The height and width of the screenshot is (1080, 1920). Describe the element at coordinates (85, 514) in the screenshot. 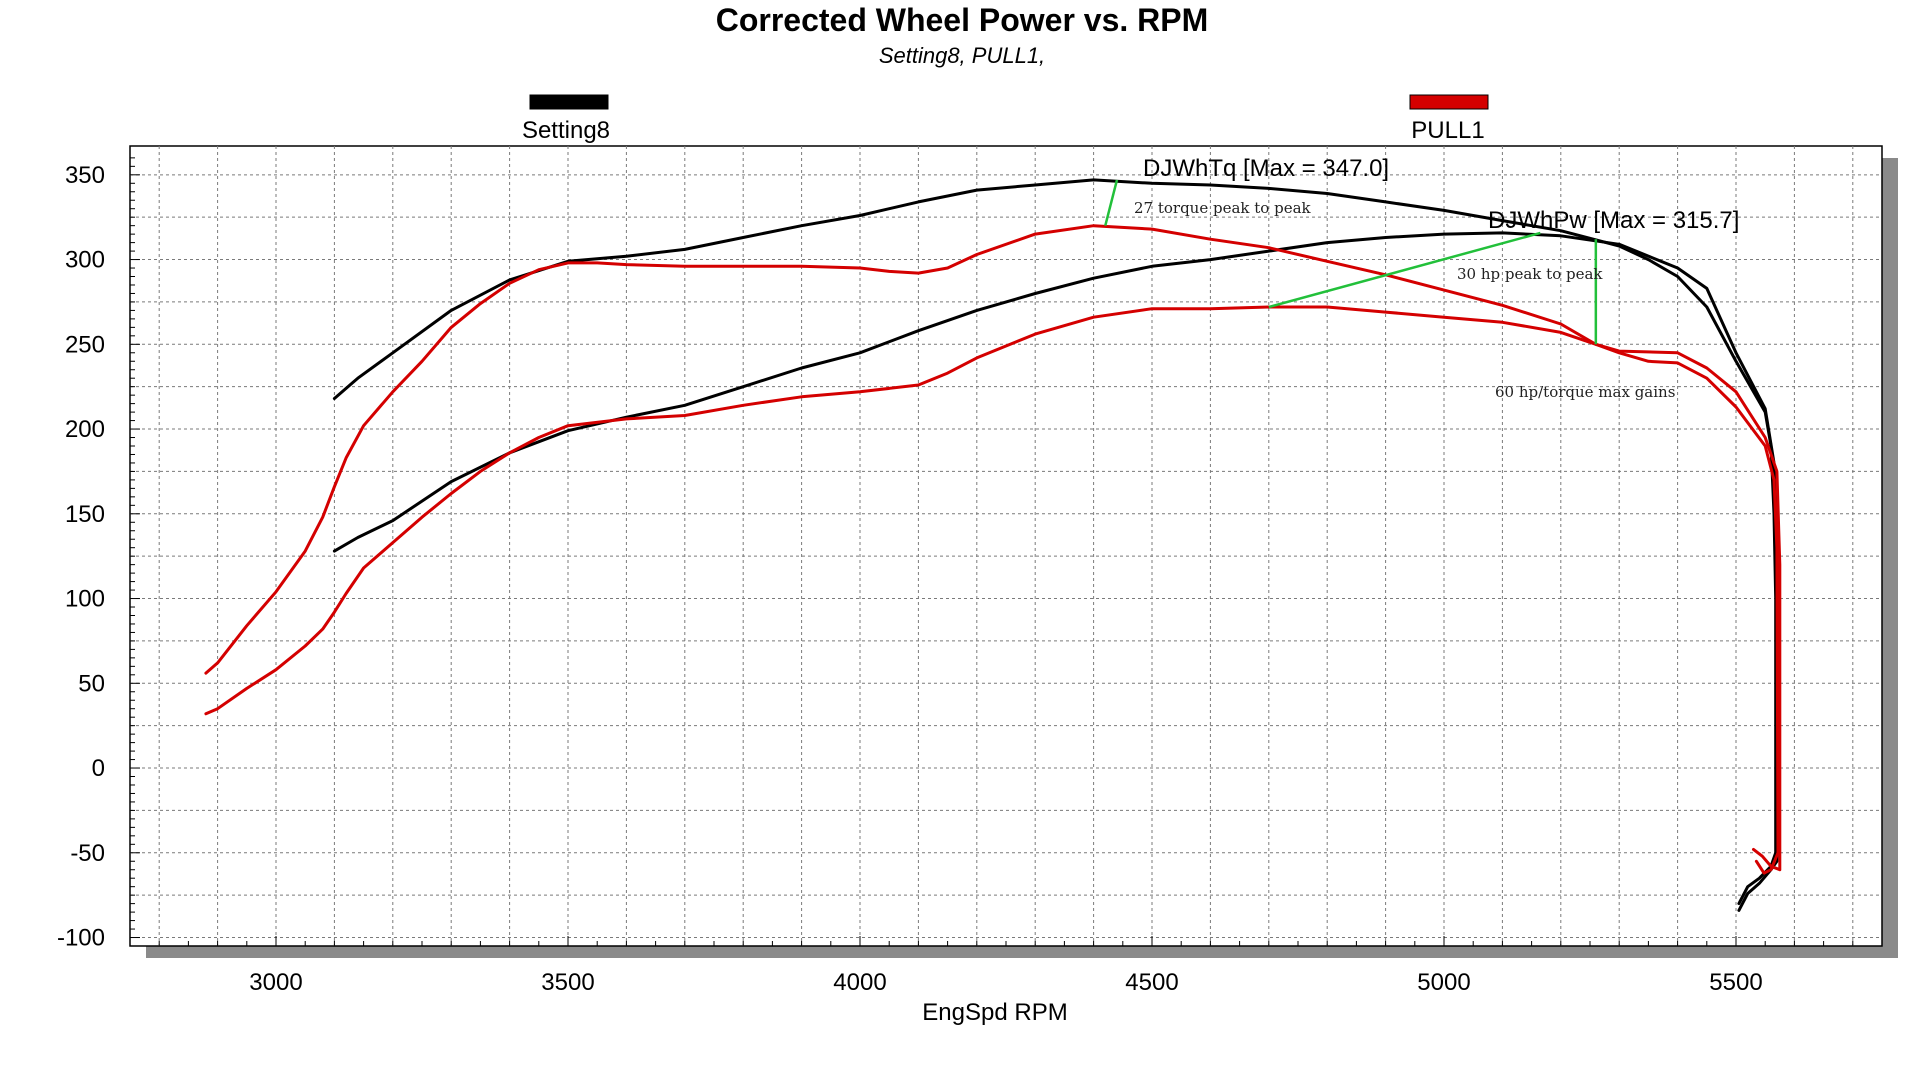

I see `y-tick-label: 150` at that location.